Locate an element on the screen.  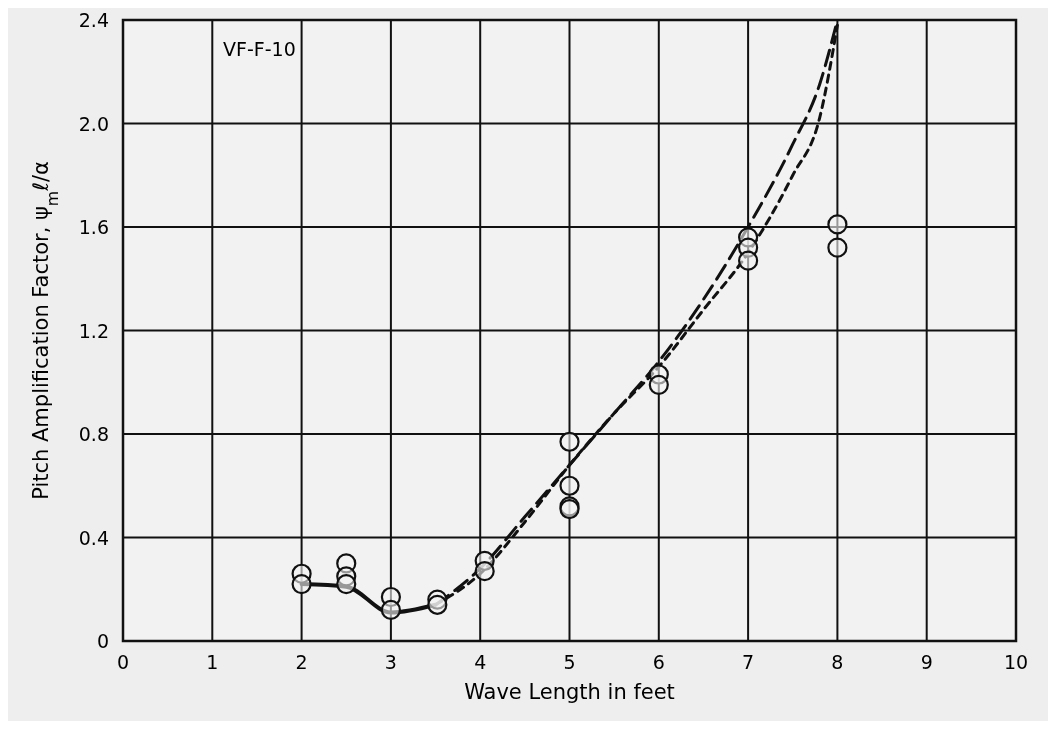
y-tick-label: 1.6 is located at coordinates (93, 227).